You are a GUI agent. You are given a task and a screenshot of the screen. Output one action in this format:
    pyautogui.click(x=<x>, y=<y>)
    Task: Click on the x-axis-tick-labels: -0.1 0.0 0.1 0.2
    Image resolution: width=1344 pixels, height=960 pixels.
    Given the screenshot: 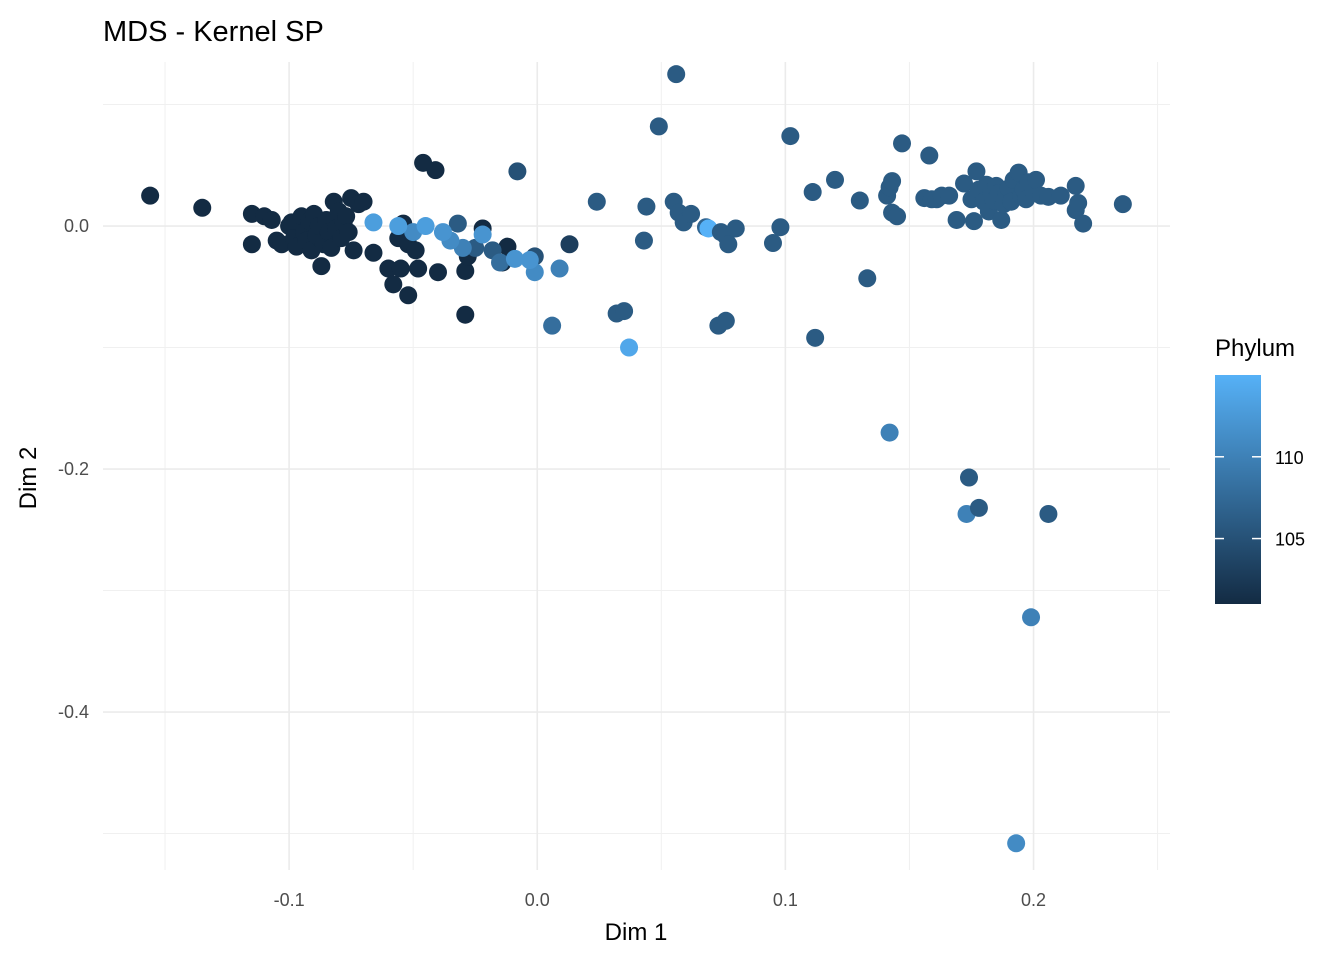 What is the action you would take?
    pyautogui.click(x=660, y=900)
    